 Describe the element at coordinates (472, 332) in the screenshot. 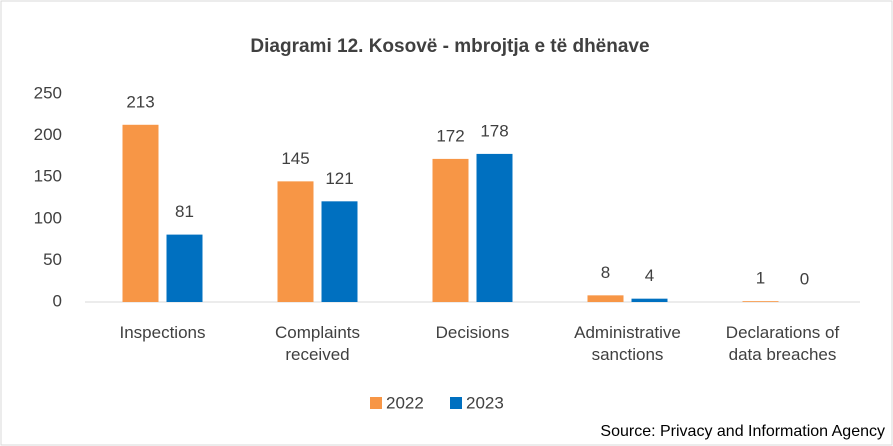

I see `x-tick-label: Decisions` at that location.